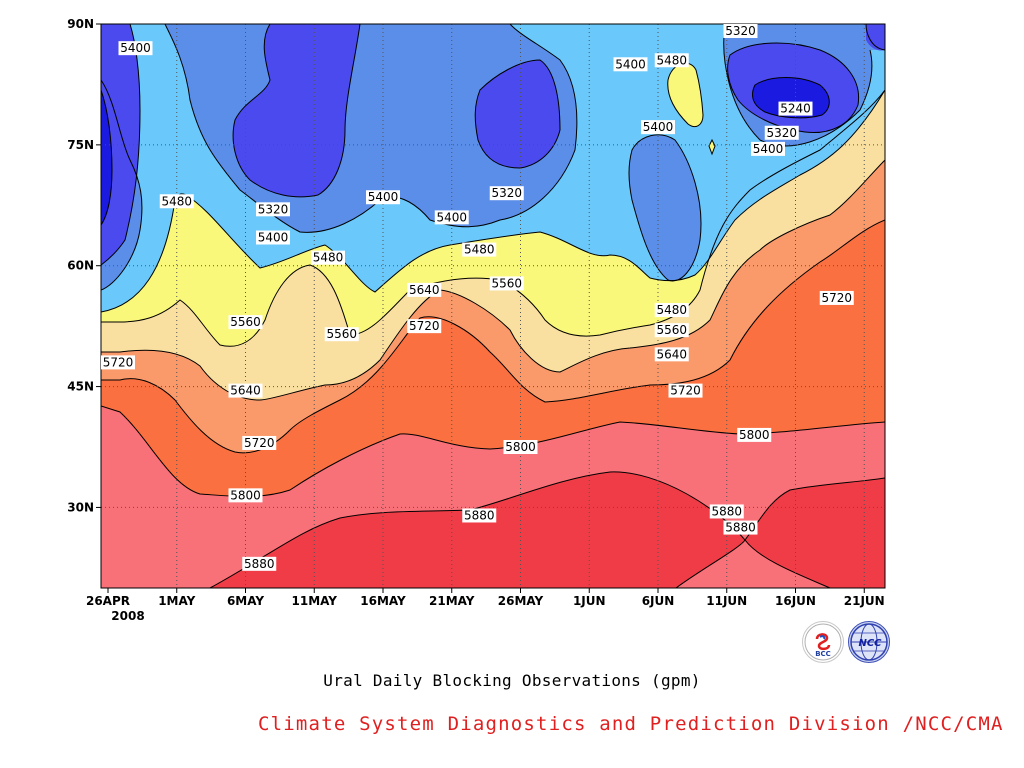 This screenshot has width=1024, height=768. What do you see at coordinates (371, 128) in the screenshot?
I see `contour-line-5400-b` at bounding box center [371, 128].